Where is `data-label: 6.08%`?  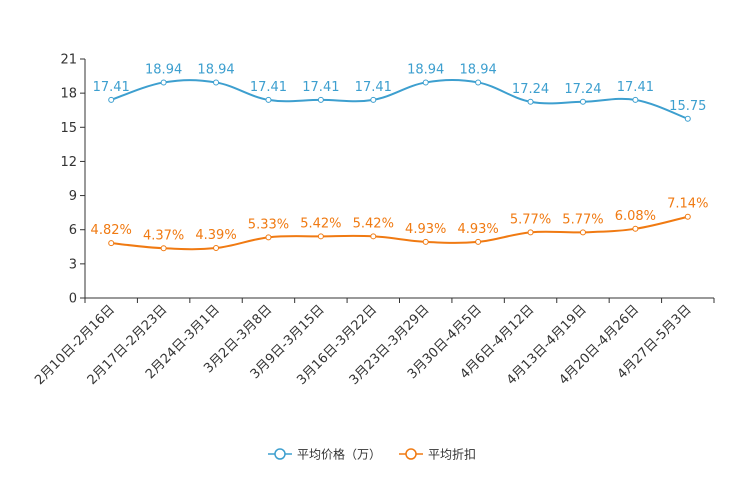
data-label: 6.08% is located at coordinates (635, 216).